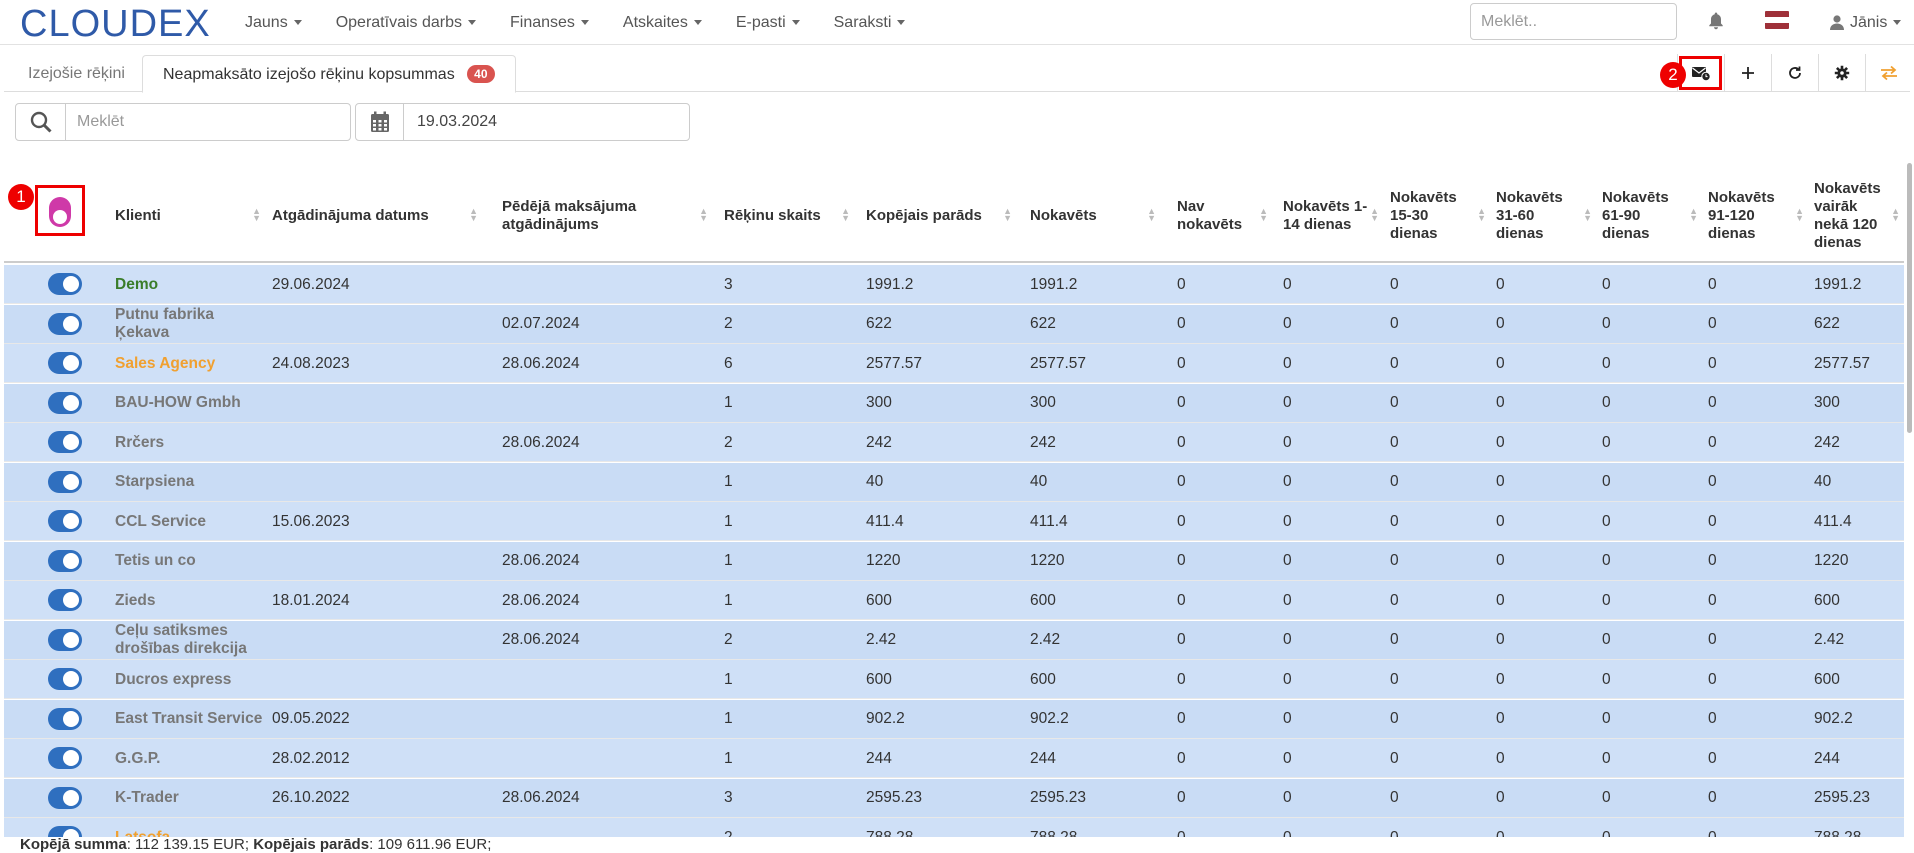 This screenshot has height=853, width=1914. What do you see at coordinates (890, 284) in the screenshot?
I see `table-cell: 1991.2` at bounding box center [890, 284].